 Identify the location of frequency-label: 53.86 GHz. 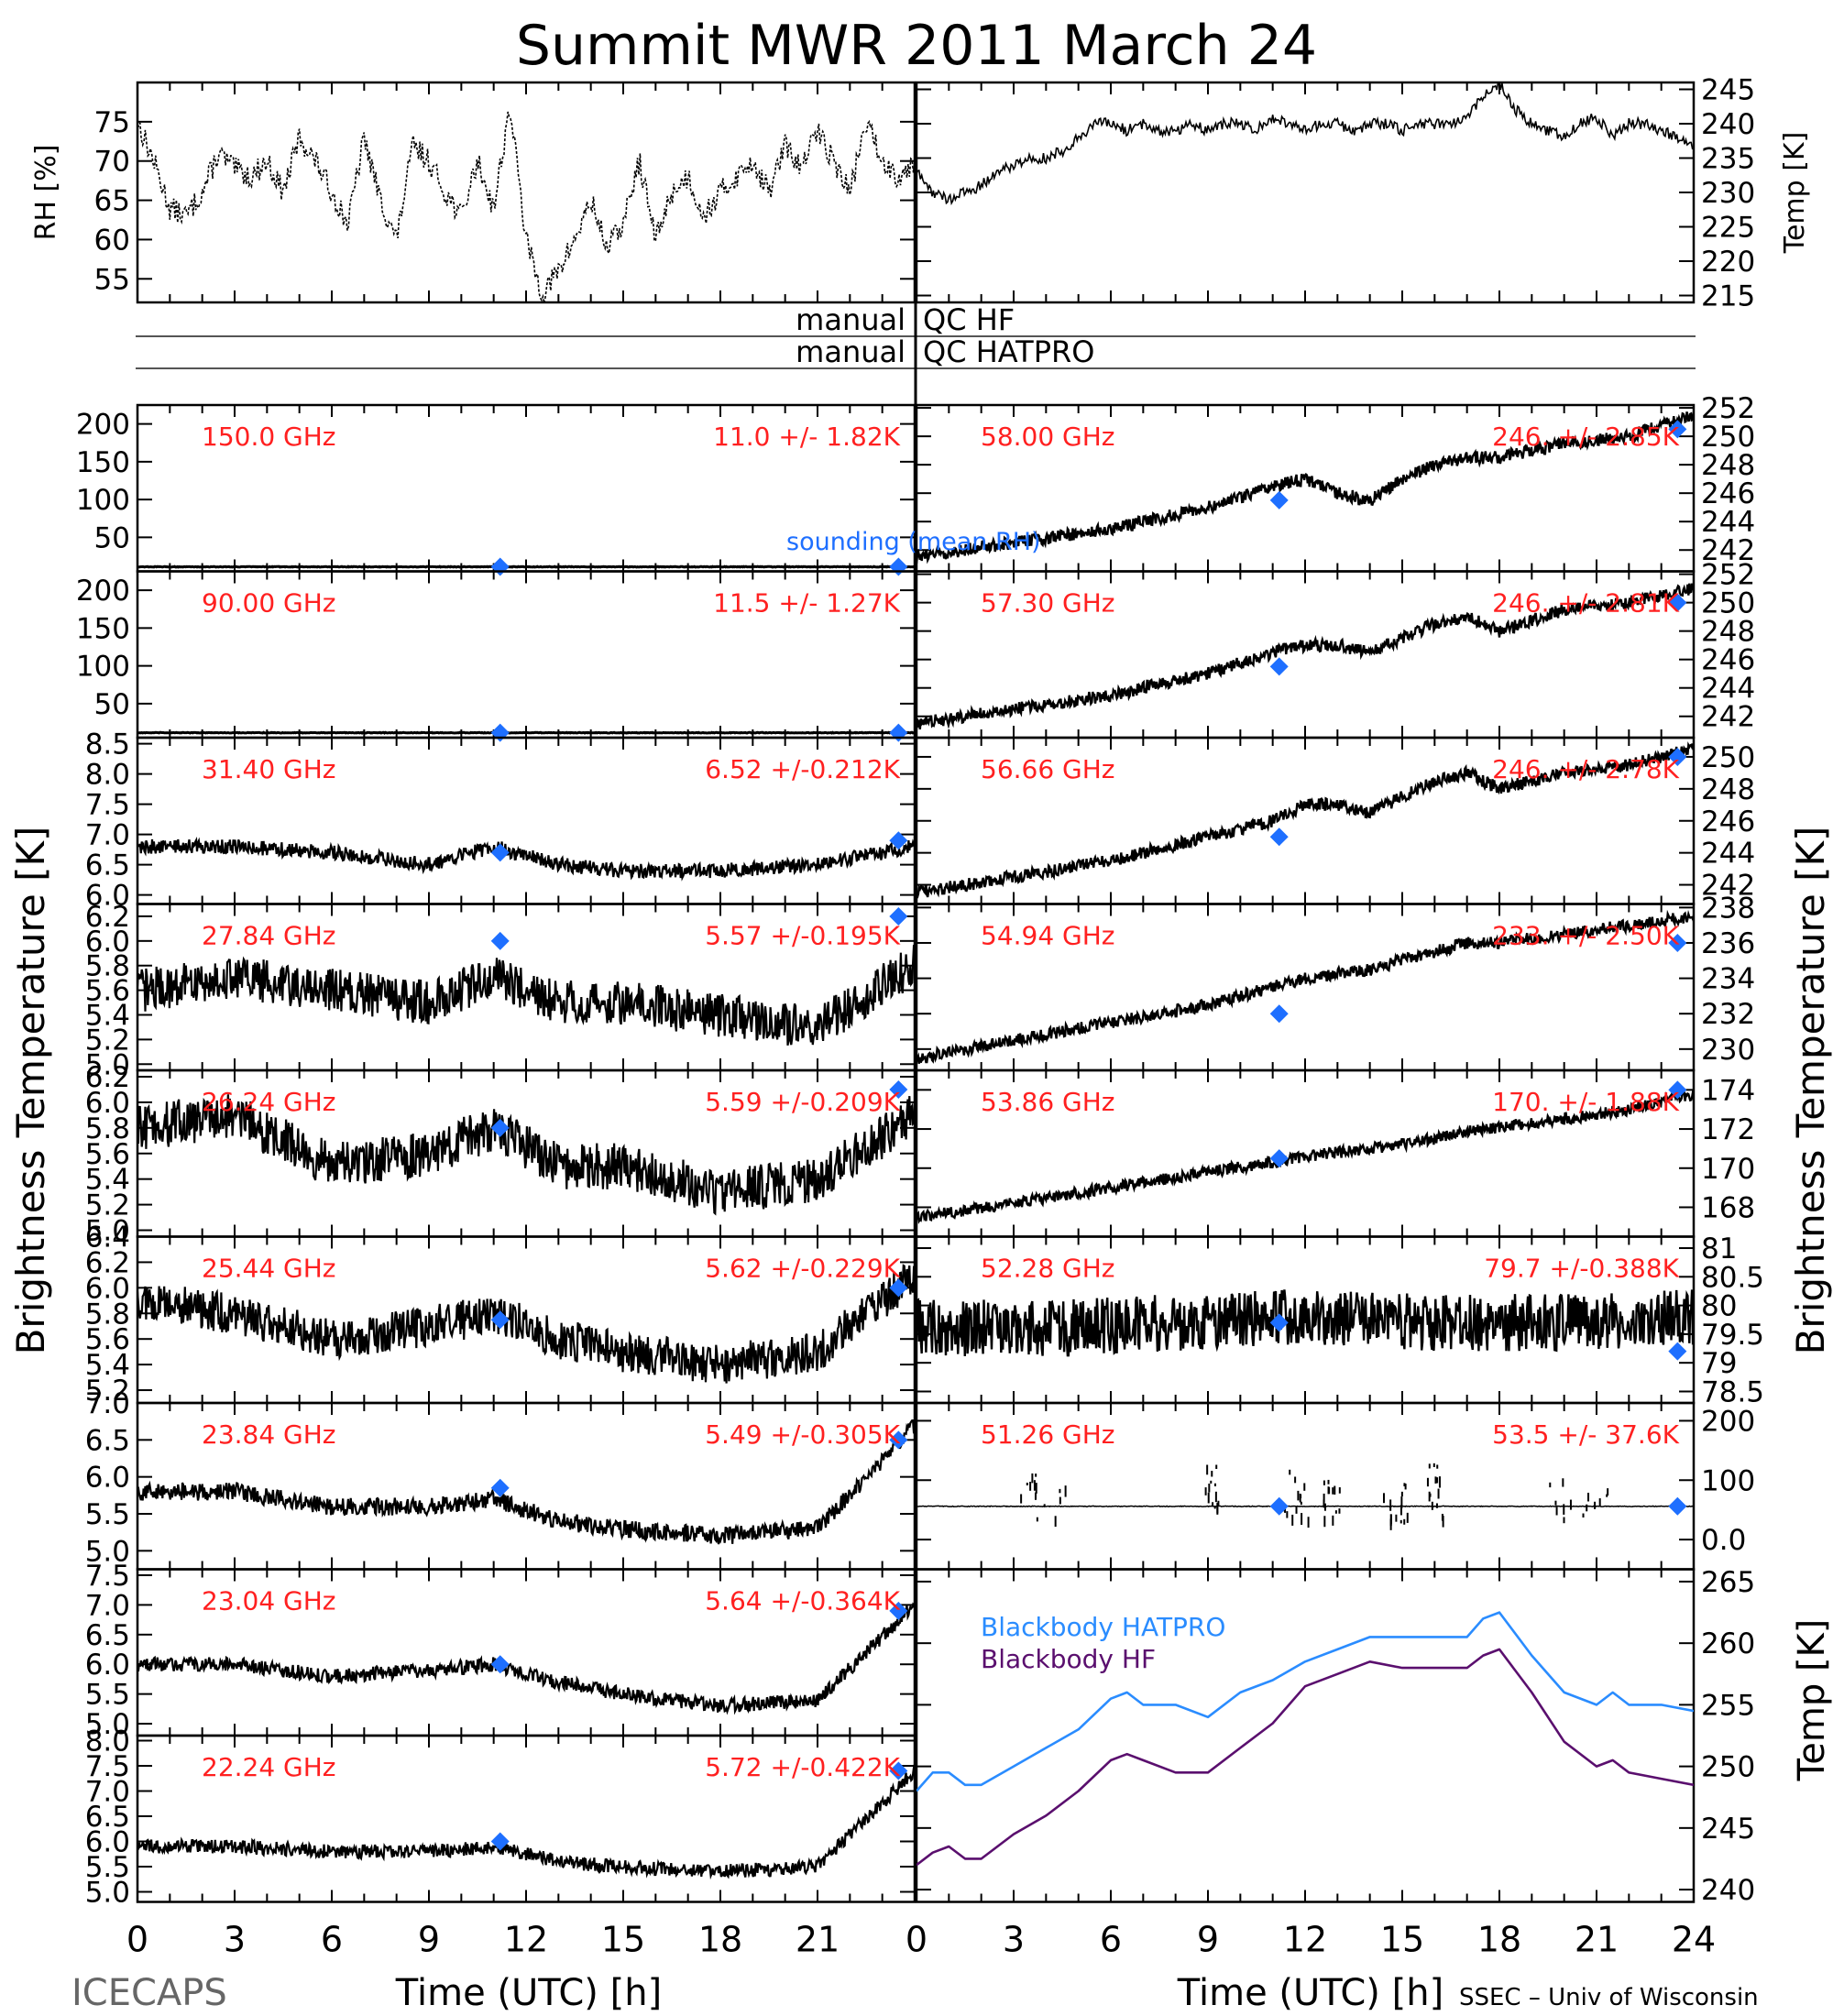
(1048, 1102).